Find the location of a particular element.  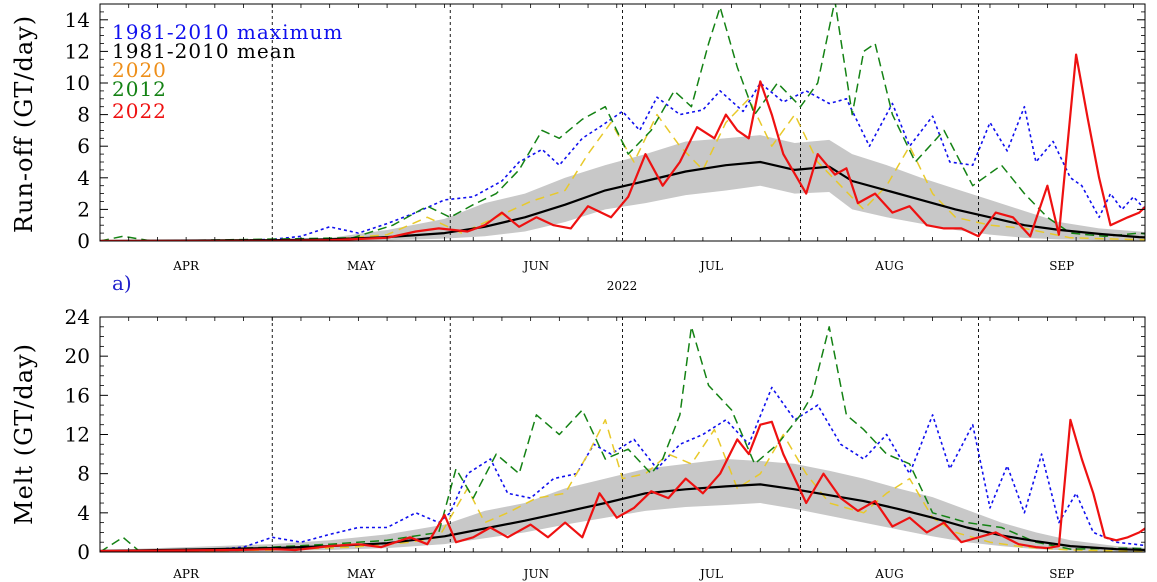

year-label: 2022 is located at coordinates (622, 286).